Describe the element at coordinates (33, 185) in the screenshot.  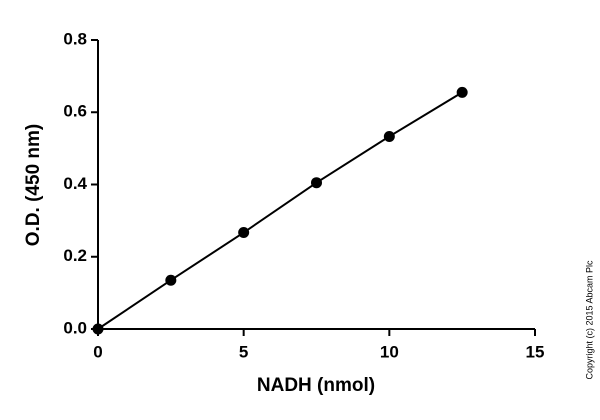
I see `y-axis-title: O.D. (450 nm)` at that location.